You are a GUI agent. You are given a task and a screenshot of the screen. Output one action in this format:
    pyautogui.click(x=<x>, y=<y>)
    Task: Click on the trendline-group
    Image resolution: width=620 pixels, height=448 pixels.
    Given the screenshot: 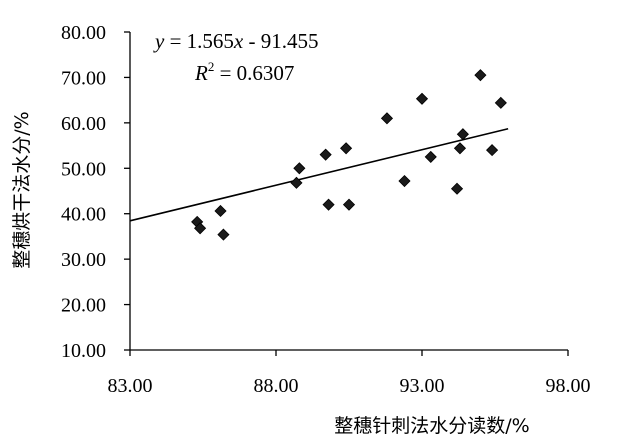 What is the action you would take?
    pyautogui.click(x=319, y=174)
    